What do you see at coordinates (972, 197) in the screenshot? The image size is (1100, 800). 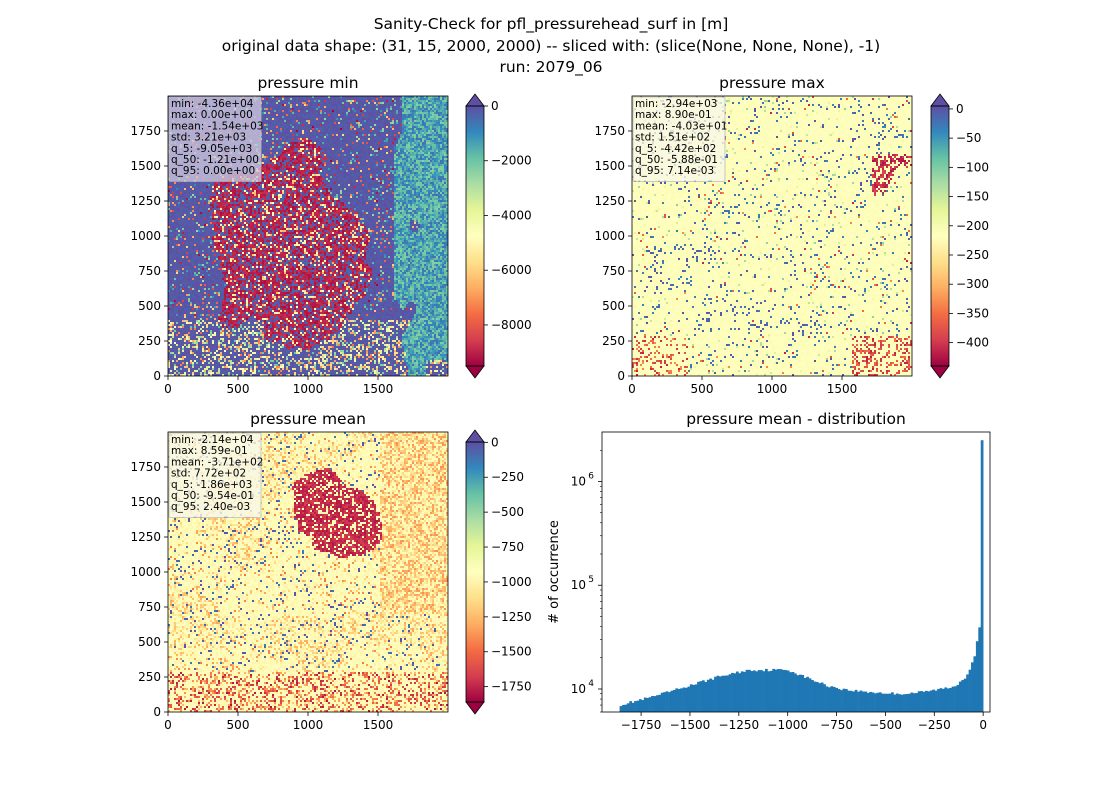 I see `map2-colorbar-tick-label: −150` at bounding box center [972, 197].